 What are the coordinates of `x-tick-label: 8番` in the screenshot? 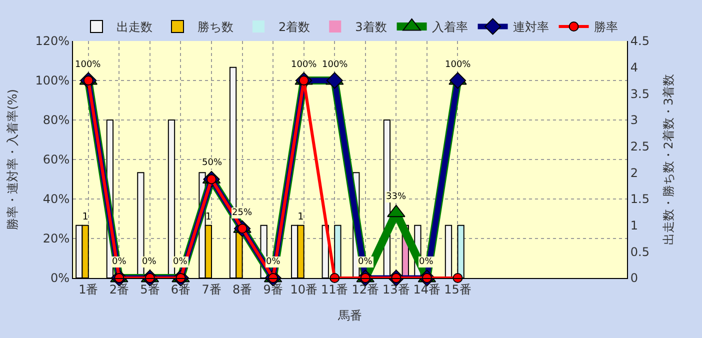 It's located at (242, 289).